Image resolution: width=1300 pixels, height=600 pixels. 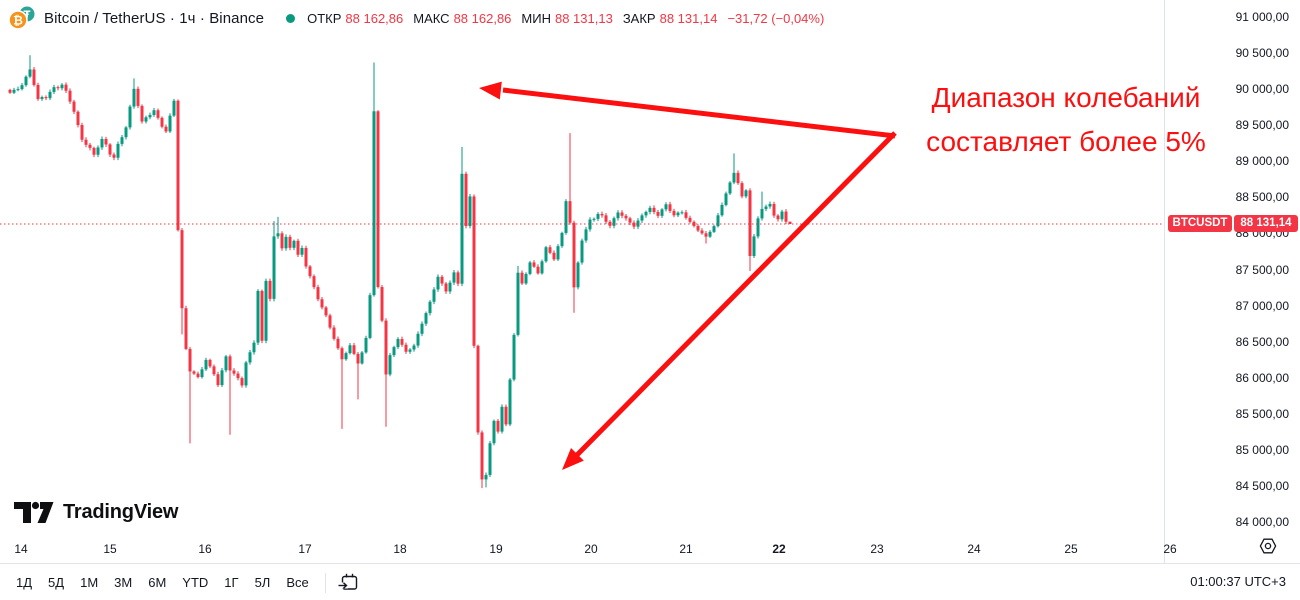 I want to click on last-price-value-badge: 88 131,14, so click(x=1266, y=224).